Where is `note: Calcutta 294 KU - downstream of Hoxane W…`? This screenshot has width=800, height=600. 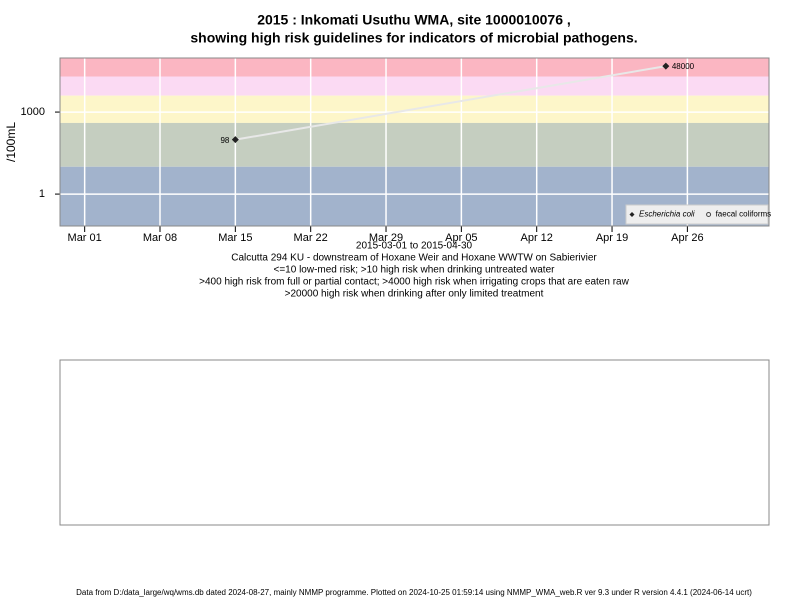 note: Calcutta 294 KU - downstream of Hoxane W… is located at coordinates (414, 258).